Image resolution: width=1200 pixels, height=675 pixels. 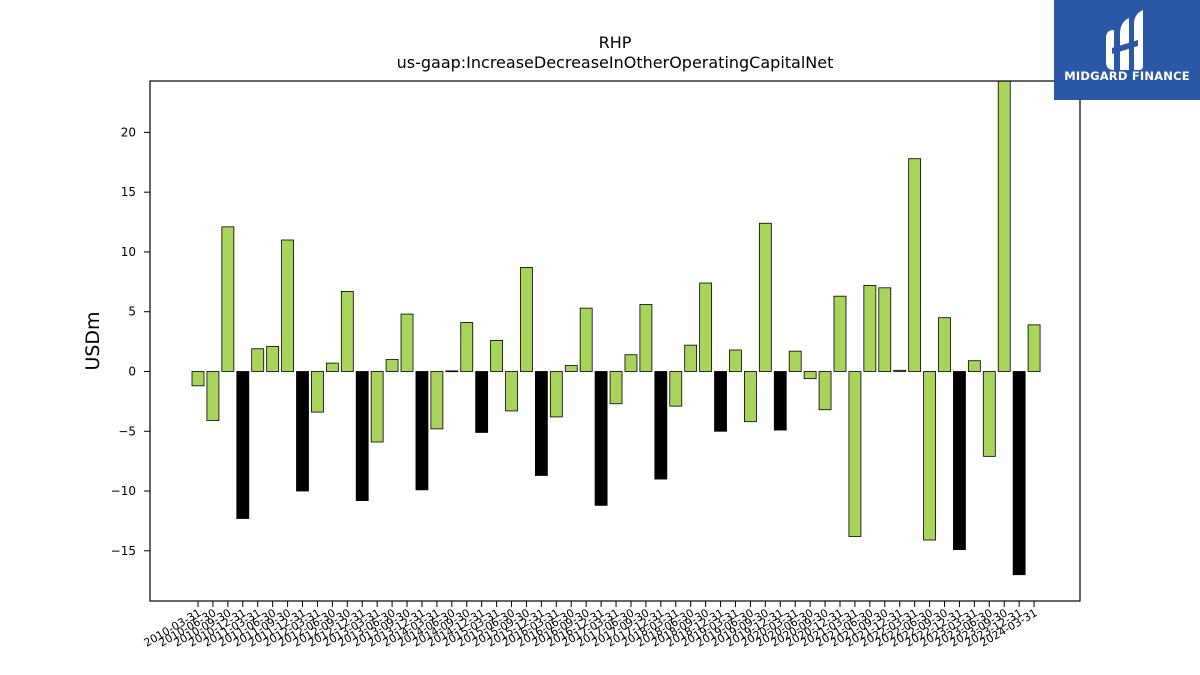 What do you see at coordinates (130, 341) in the screenshot?
I see `y-ticks-group: −15 −10 −5 0 5 10 15 20` at bounding box center [130, 341].